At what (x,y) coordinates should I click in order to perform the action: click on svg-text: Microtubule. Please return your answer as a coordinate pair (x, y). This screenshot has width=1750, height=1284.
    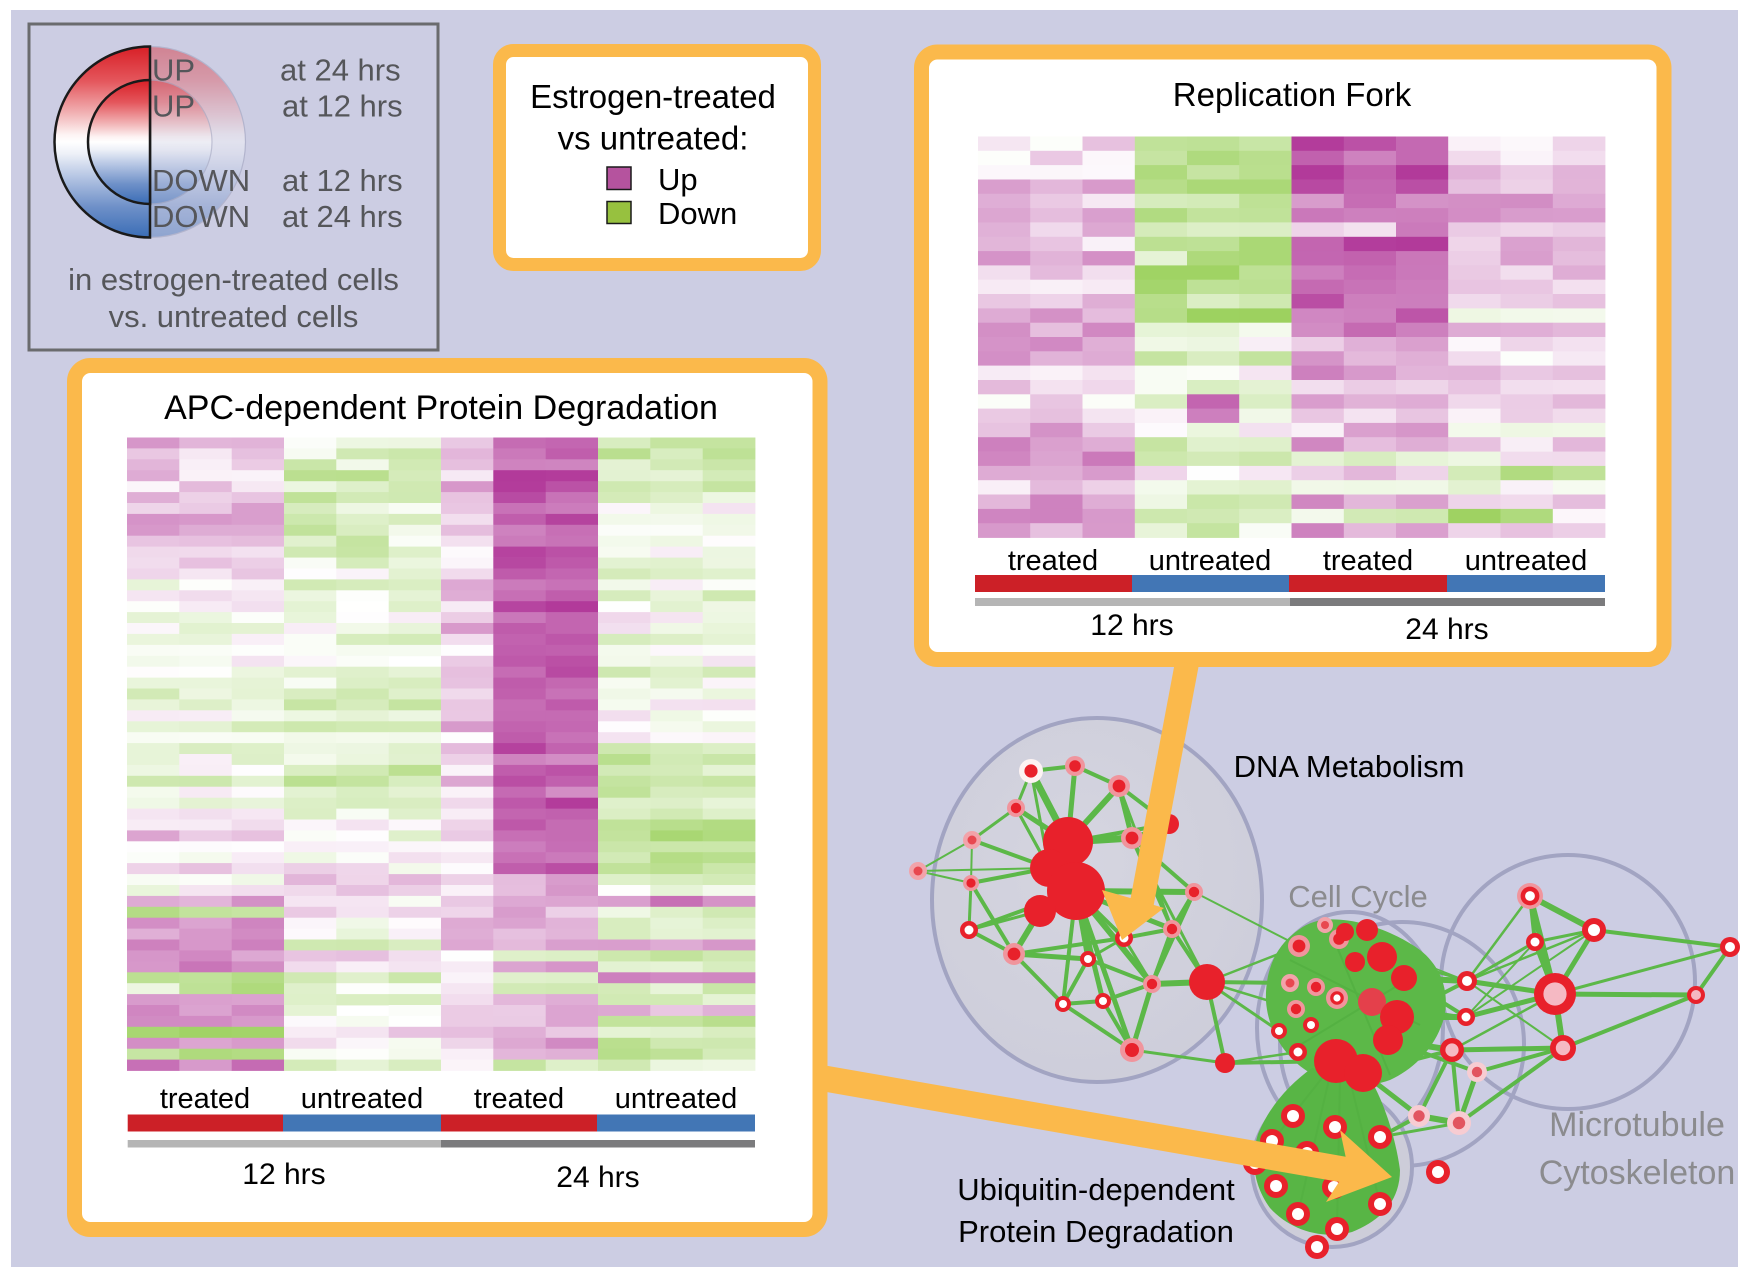
    Looking at the image, I should click on (1637, 1125).